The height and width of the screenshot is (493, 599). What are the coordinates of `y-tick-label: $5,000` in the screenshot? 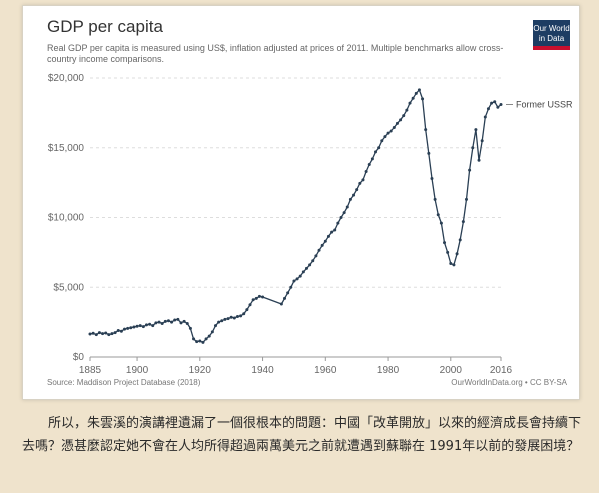 It's located at (68, 287).